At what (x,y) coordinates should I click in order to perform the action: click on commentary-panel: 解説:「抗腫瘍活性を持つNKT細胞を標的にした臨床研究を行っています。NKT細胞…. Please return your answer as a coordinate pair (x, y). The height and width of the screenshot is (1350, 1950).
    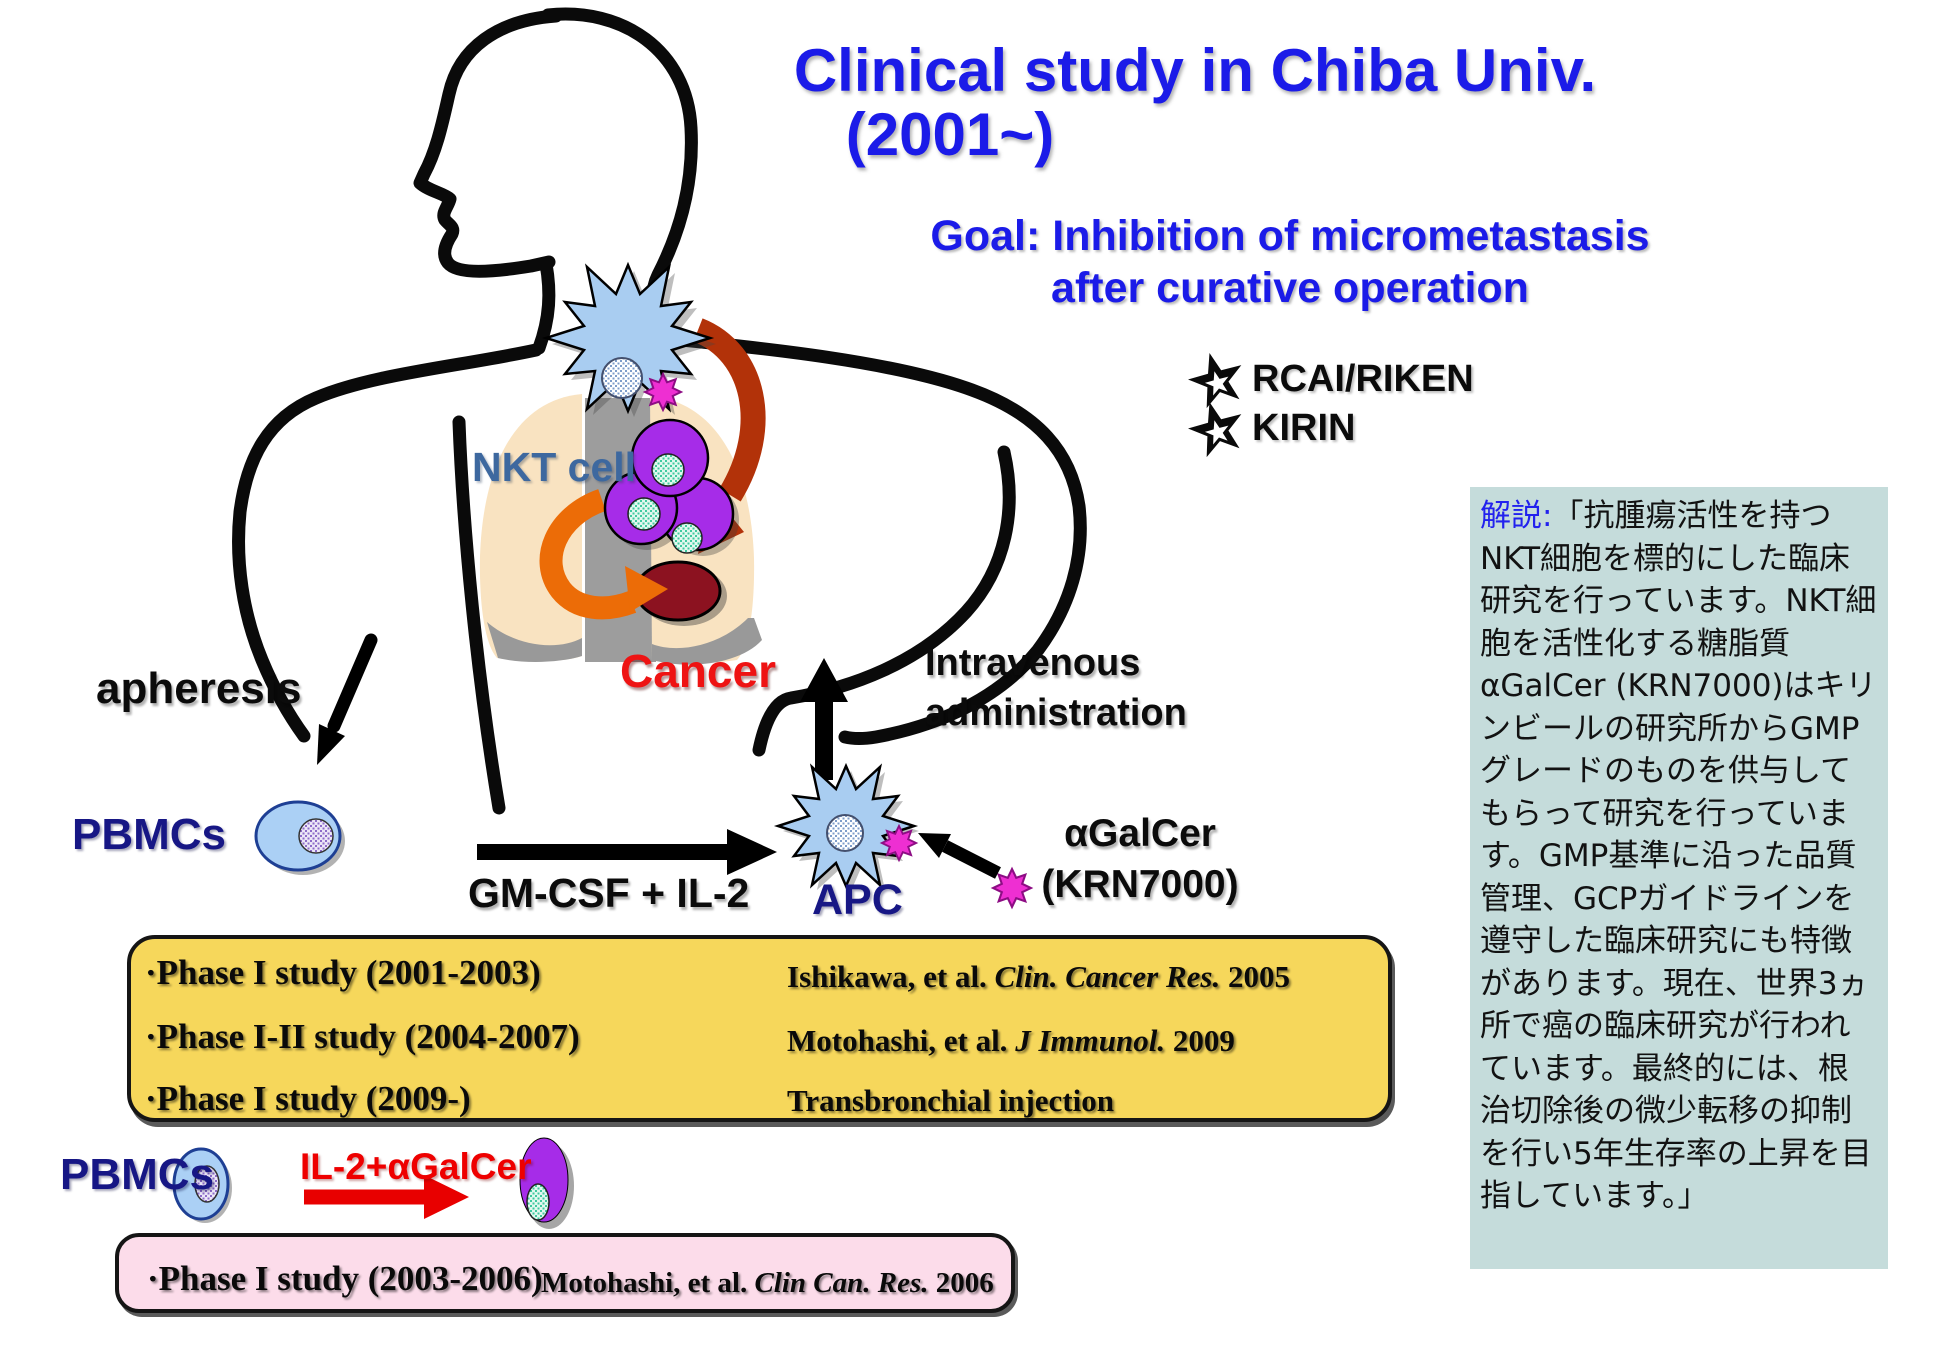
    Looking at the image, I should click on (1679, 878).